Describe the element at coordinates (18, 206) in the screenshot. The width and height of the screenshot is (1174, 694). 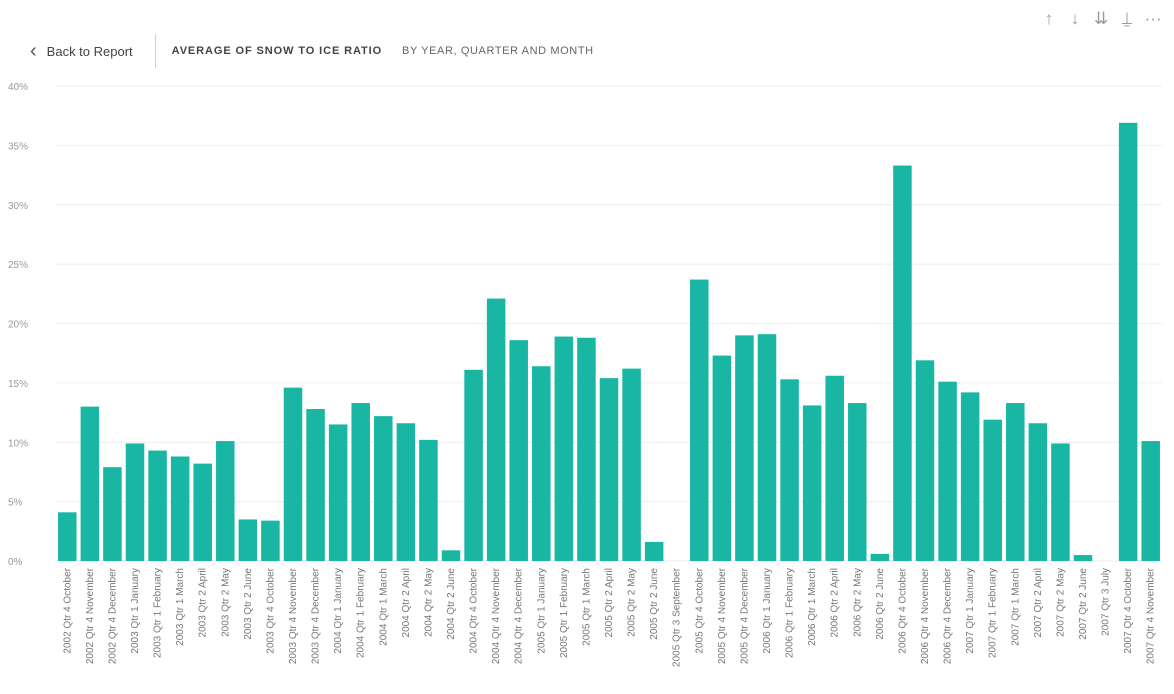
I see `y-tick-label: 30%` at that location.